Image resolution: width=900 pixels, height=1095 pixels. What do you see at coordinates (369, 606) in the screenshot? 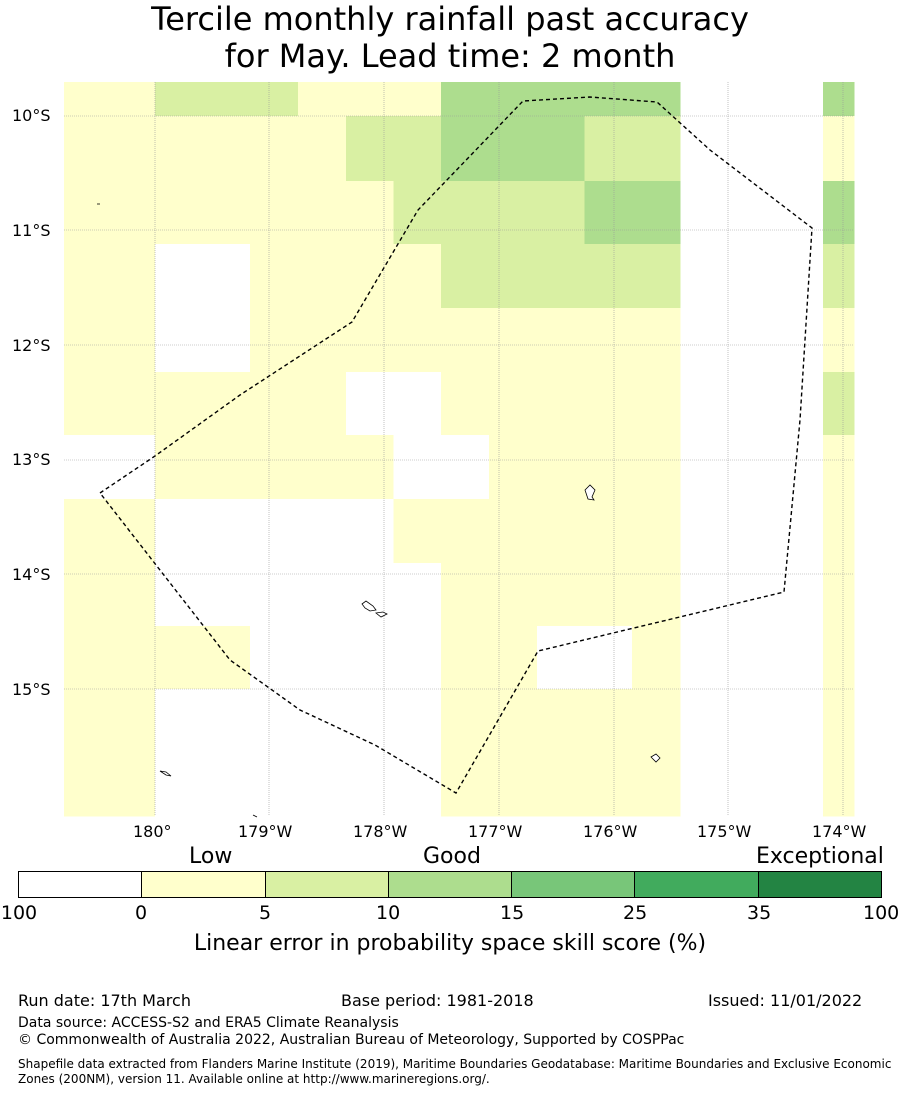
I see `island-rotuma-west` at bounding box center [369, 606].